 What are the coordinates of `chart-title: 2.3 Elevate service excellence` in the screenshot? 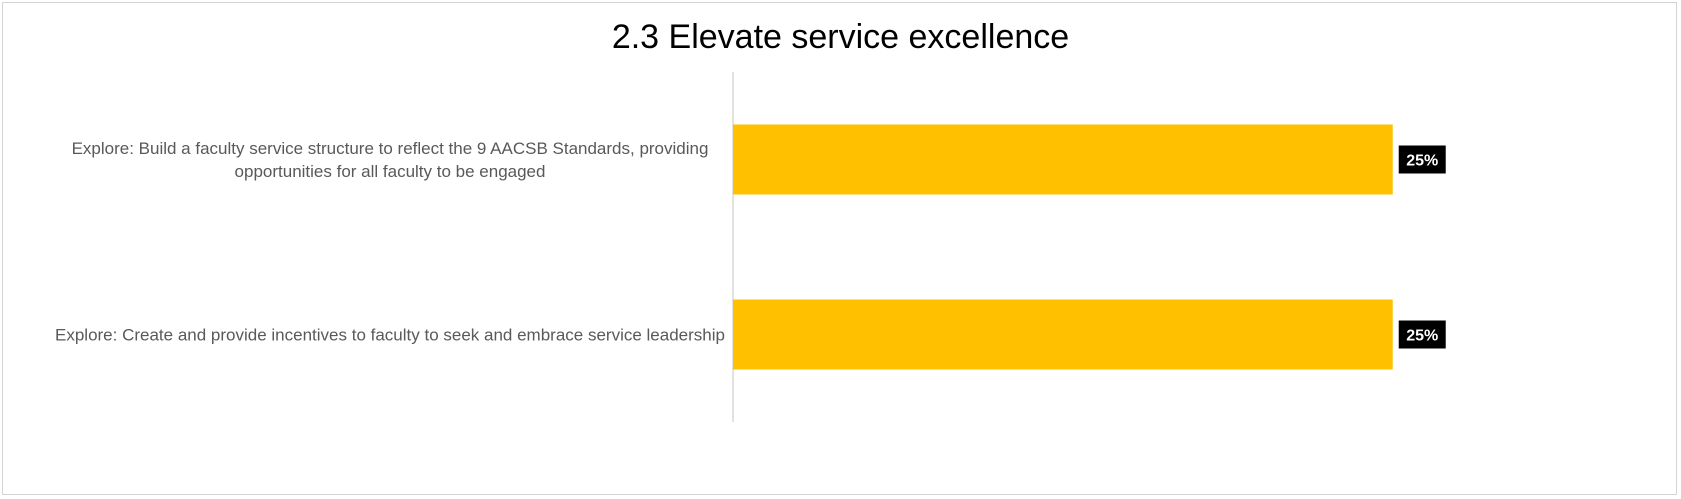 It's located at (840, 37).